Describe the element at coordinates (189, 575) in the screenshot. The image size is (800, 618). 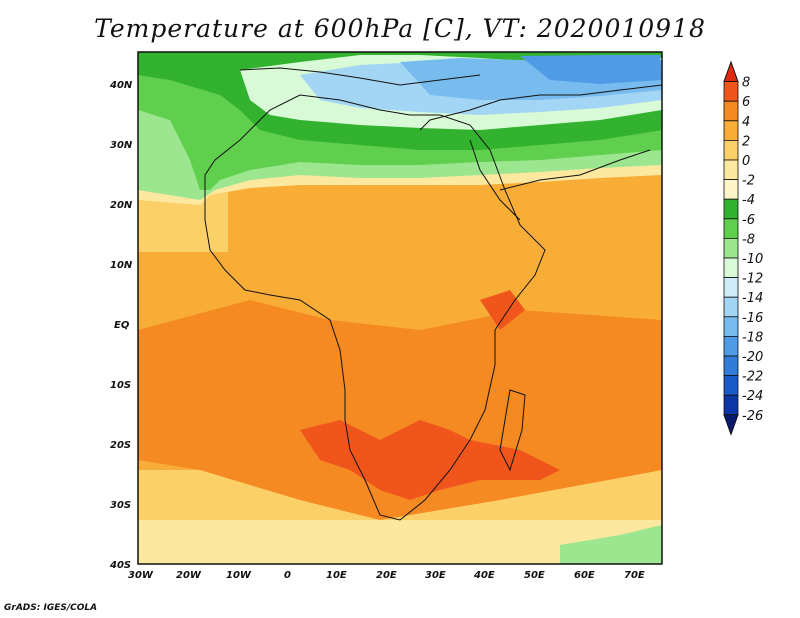
I see `lon-label: 20W` at that location.